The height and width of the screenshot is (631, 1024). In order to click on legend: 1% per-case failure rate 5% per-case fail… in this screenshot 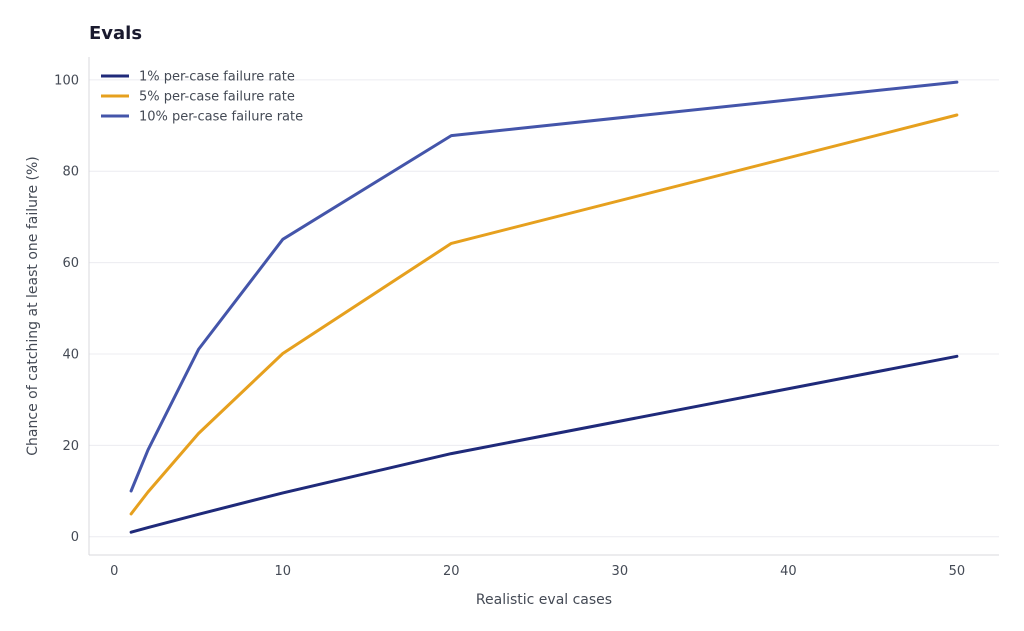, I will do `click(202, 97)`.